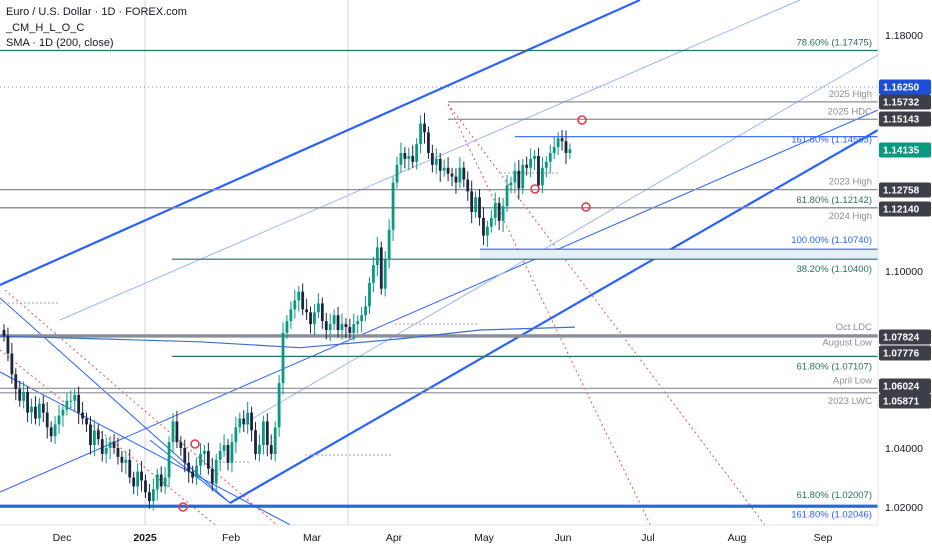 The image size is (932, 550). Describe the element at coordinates (901, 354) in the screenshot. I see `price-tag-label: 1.07776` at that location.